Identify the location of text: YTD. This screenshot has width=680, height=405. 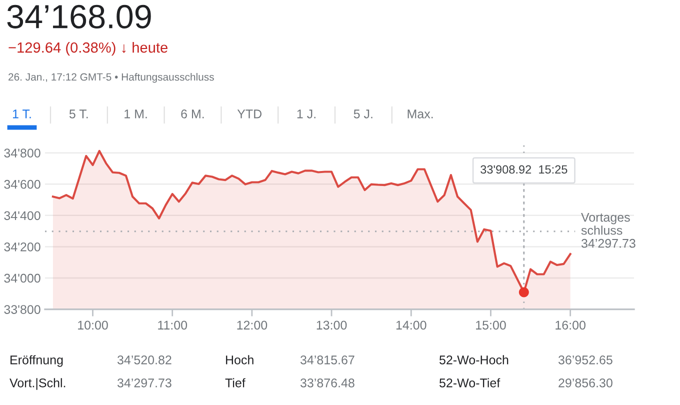
(249, 114).